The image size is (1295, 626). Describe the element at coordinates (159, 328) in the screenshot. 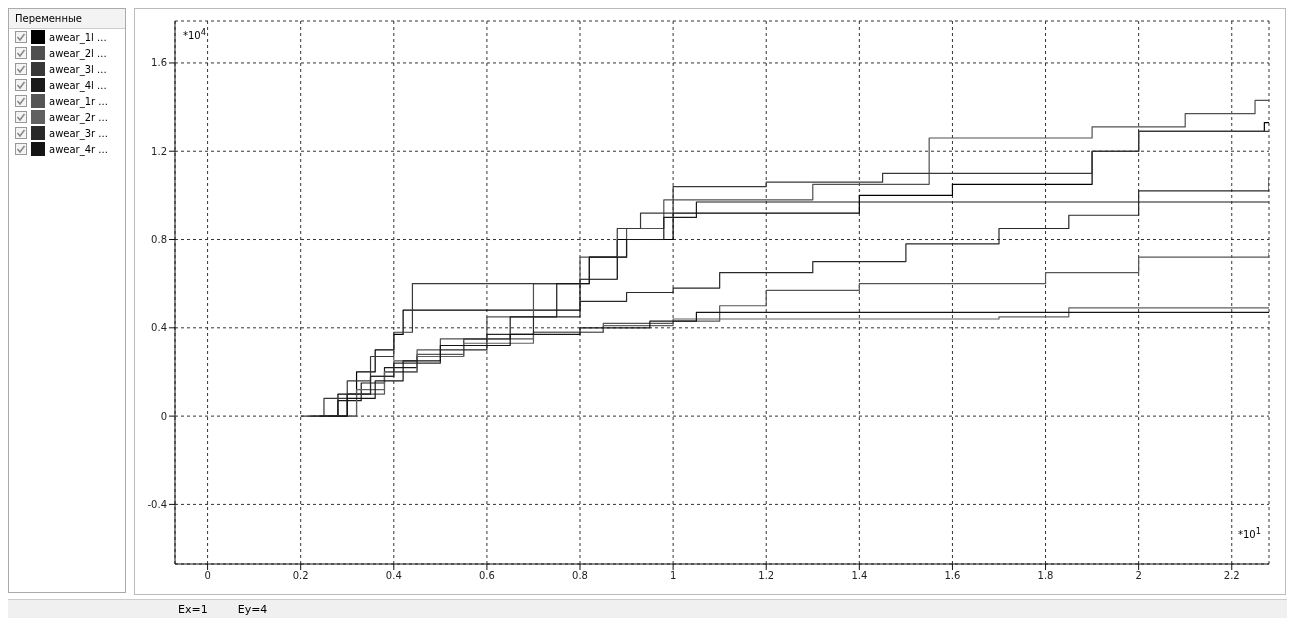

I see `y-tick-label: 0.4` at that location.